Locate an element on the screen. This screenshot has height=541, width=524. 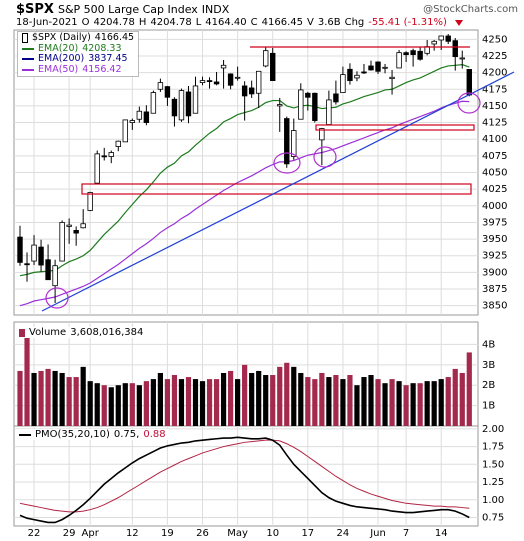
pmo-last: 0.75 is located at coordinates (125, 434).